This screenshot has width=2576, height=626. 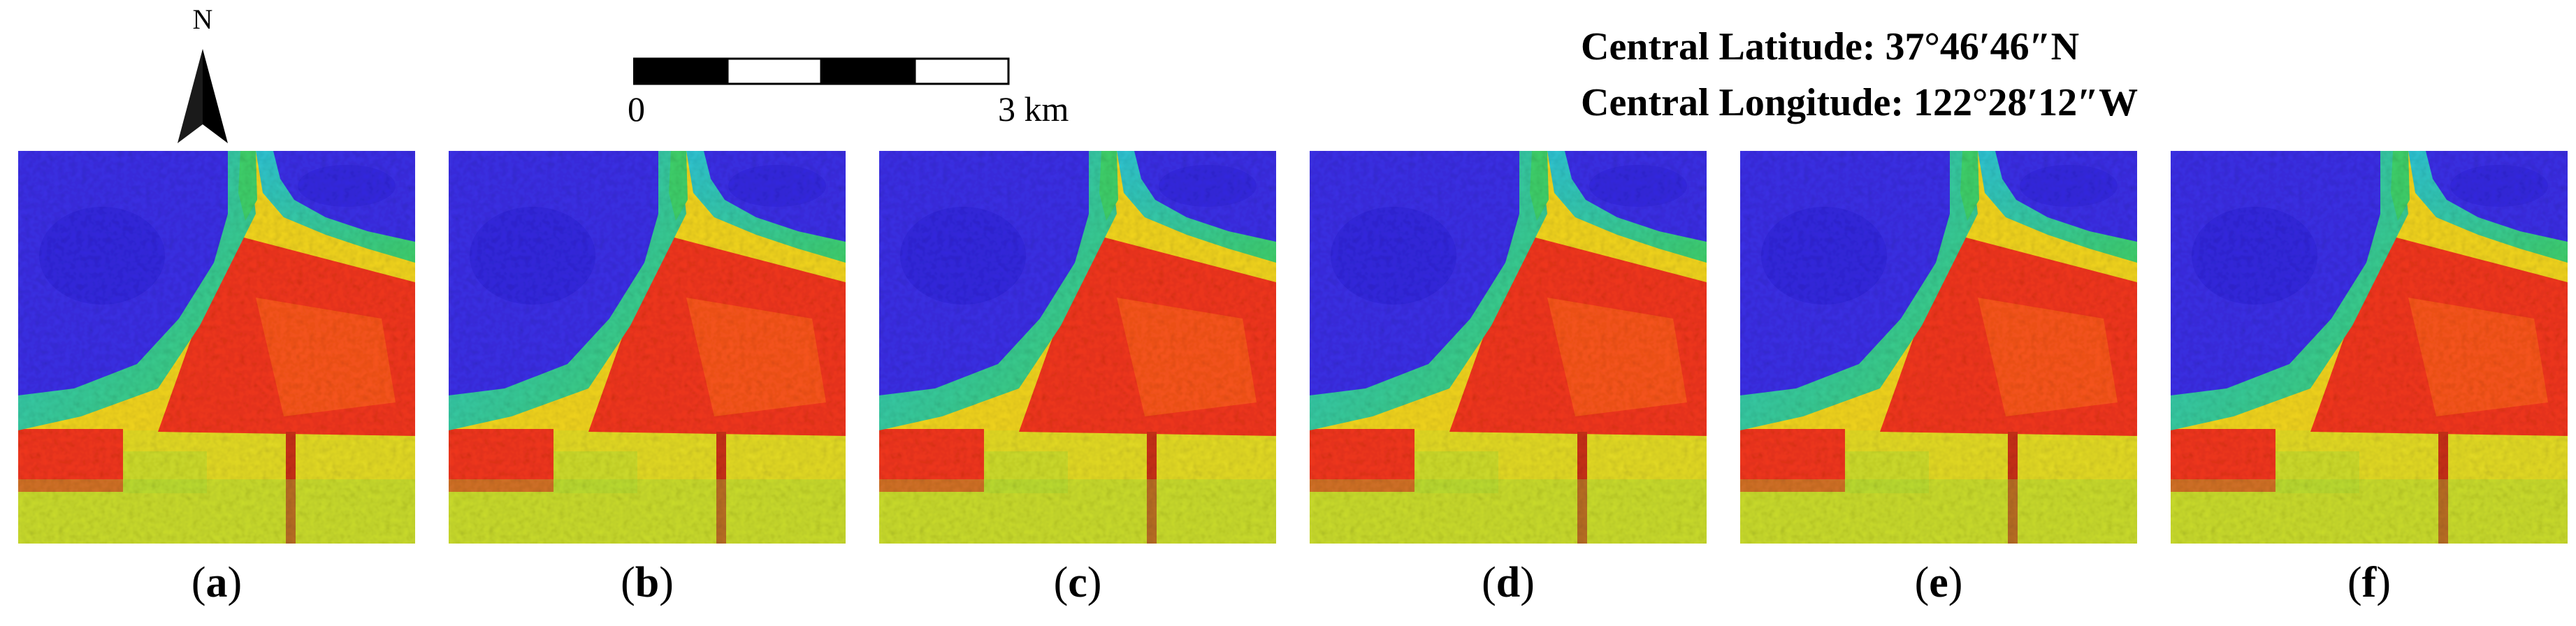 I want to click on caption-c: (c), so click(x=1077, y=582).